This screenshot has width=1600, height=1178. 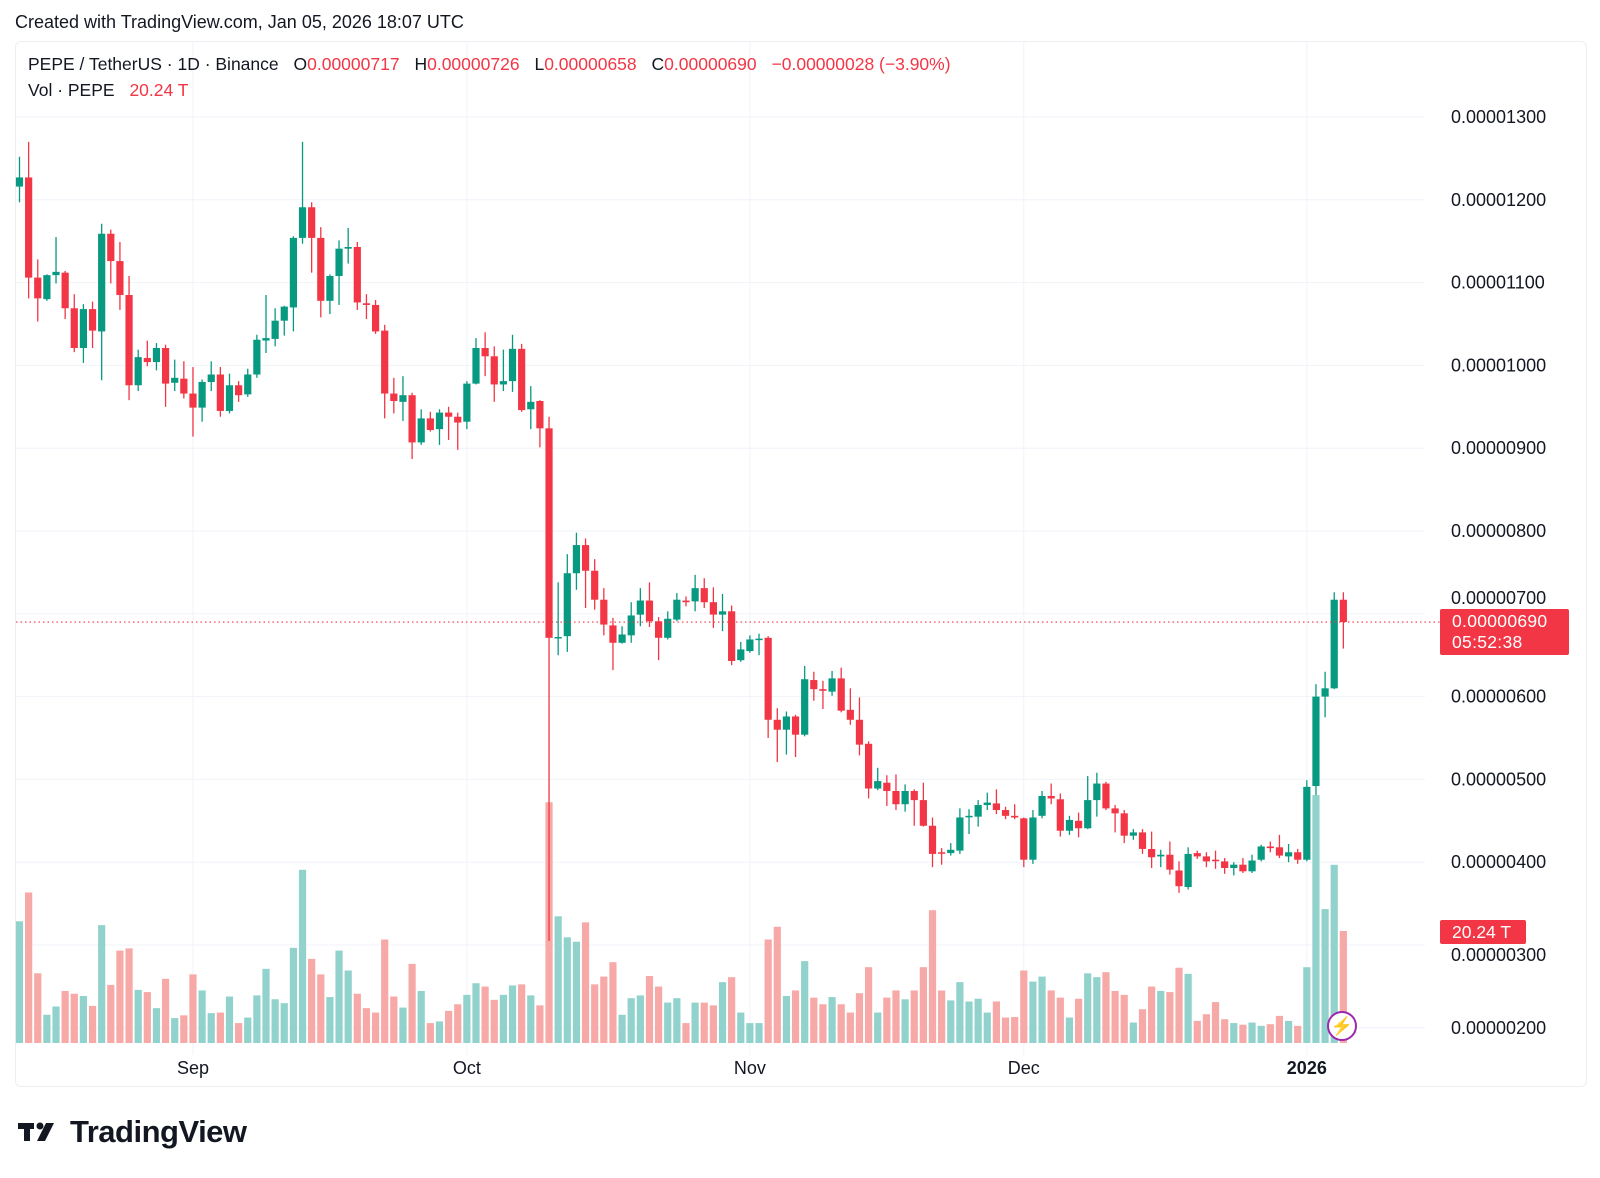 What do you see at coordinates (752, 1068) in the screenshot?
I see `time-axis: Sep Oct Nov Dec 2026` at bounding box center [752, 1068].